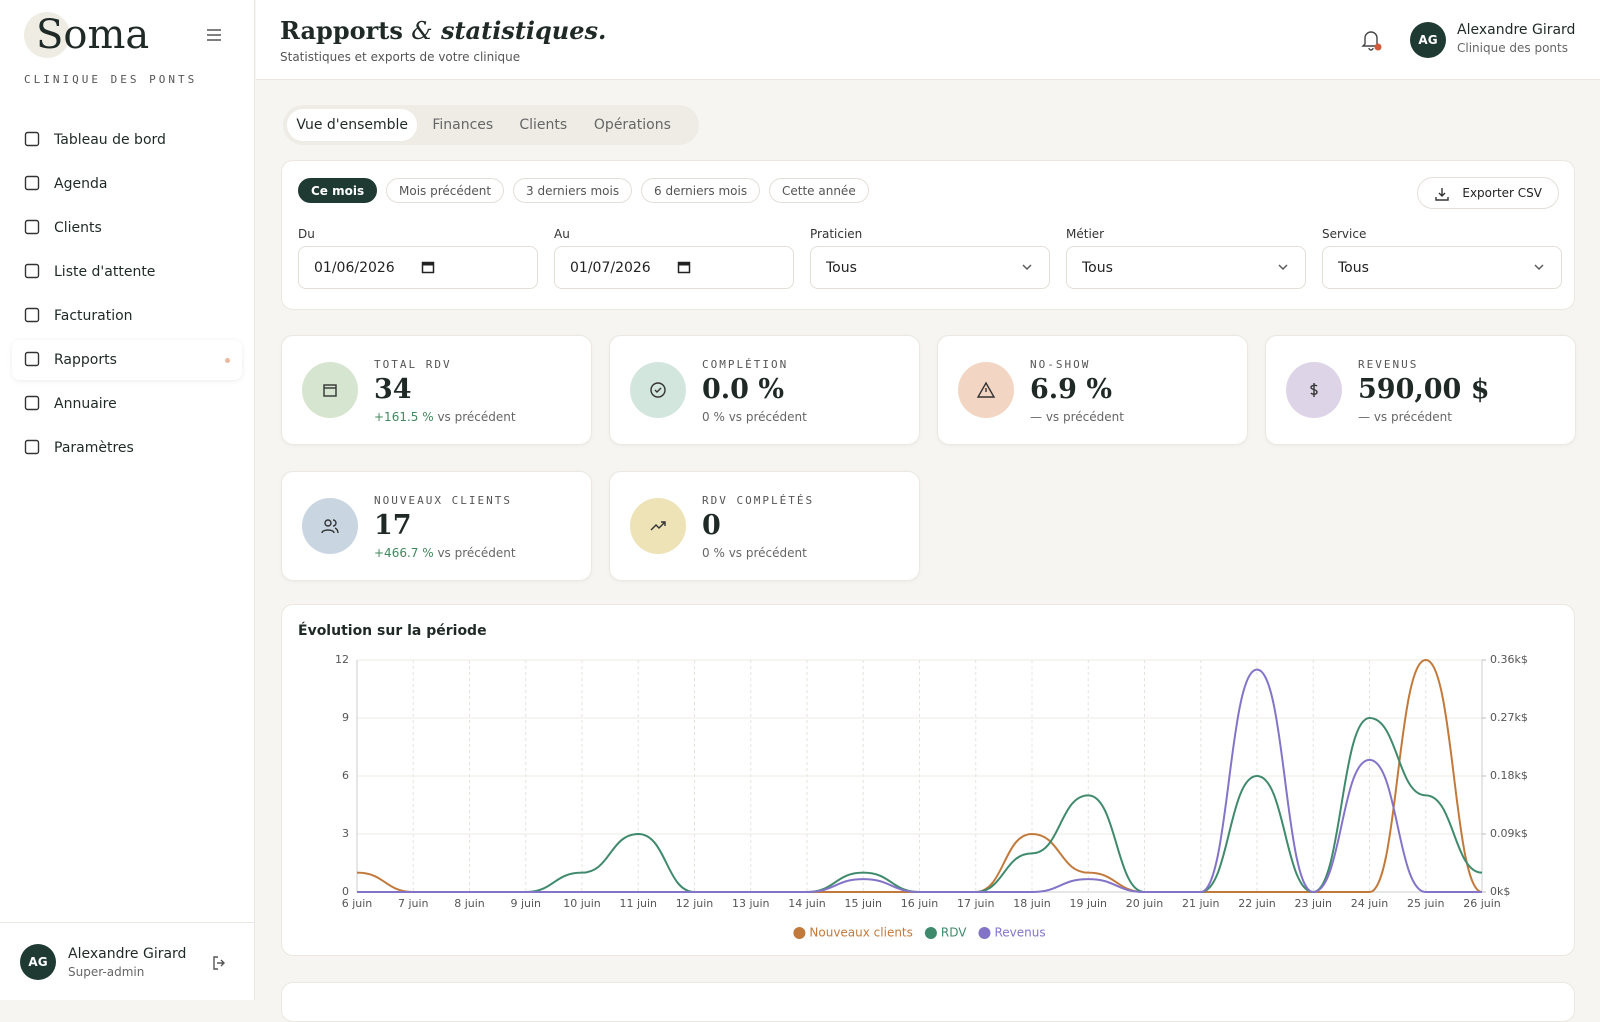 The height and width of the screenshot is (1022, 1600). Describe the element at coordinates (345, 717) in the screenshot. I see `y-tick-label: 9` at that location.